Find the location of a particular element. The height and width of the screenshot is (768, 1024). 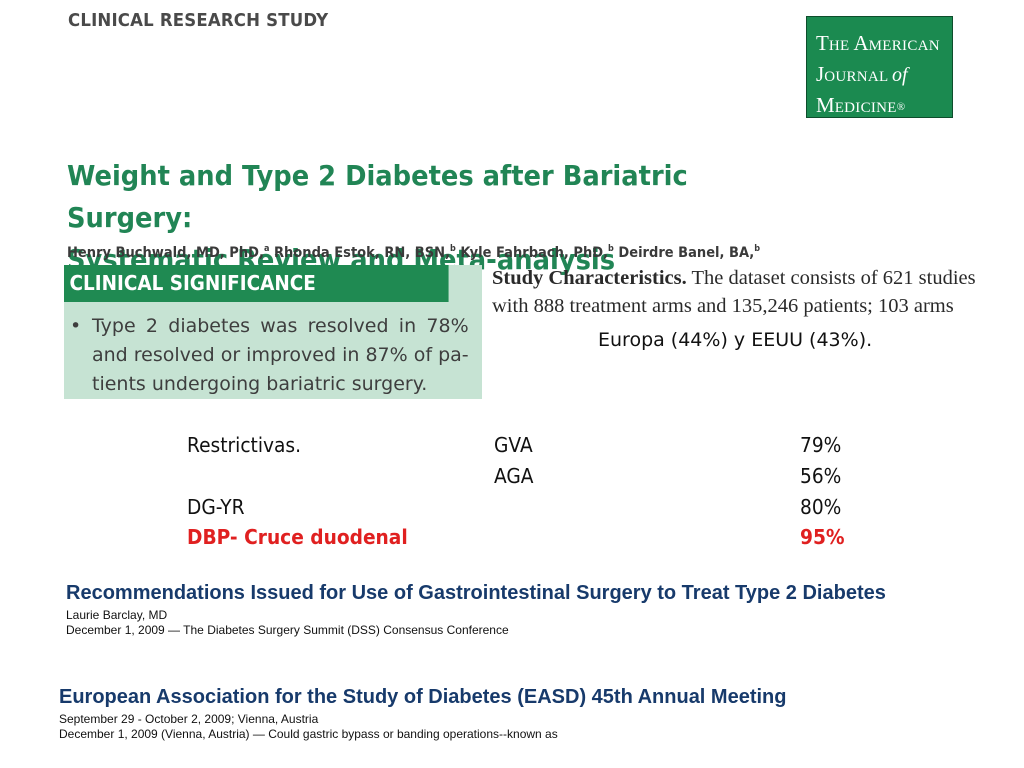

procedure-value: 79% is located at coordinates (821, 445).